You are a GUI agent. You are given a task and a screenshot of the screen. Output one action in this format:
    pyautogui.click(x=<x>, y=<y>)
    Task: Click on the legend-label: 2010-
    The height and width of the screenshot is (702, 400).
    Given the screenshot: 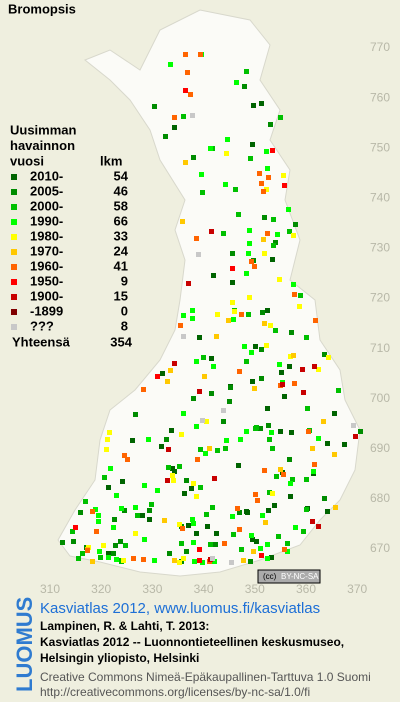 What is the action you would take?
    pyautogui.click(x=46, y=175)
    